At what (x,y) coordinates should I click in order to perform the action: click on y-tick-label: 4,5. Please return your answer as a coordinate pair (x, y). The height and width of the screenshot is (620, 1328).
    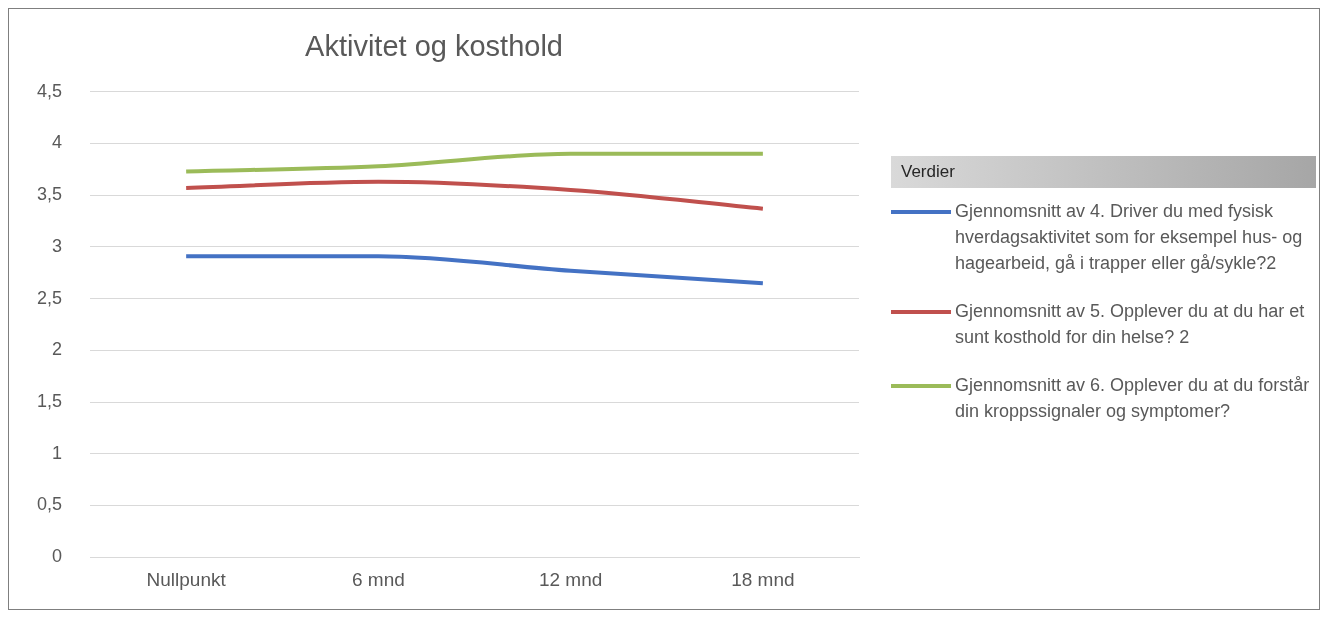
    Looking at the image, I should click on (49, 90).